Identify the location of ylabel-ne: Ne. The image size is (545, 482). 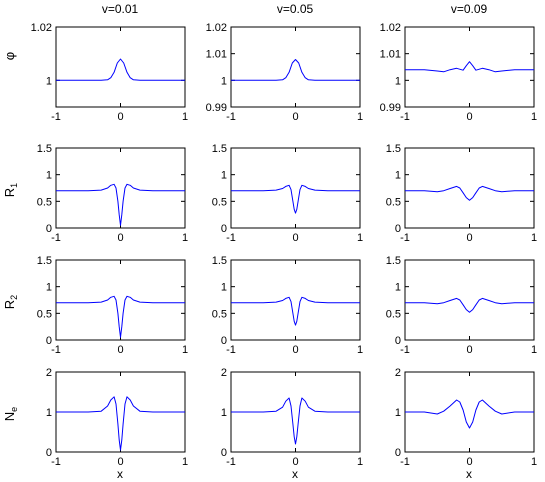
(10, 414).